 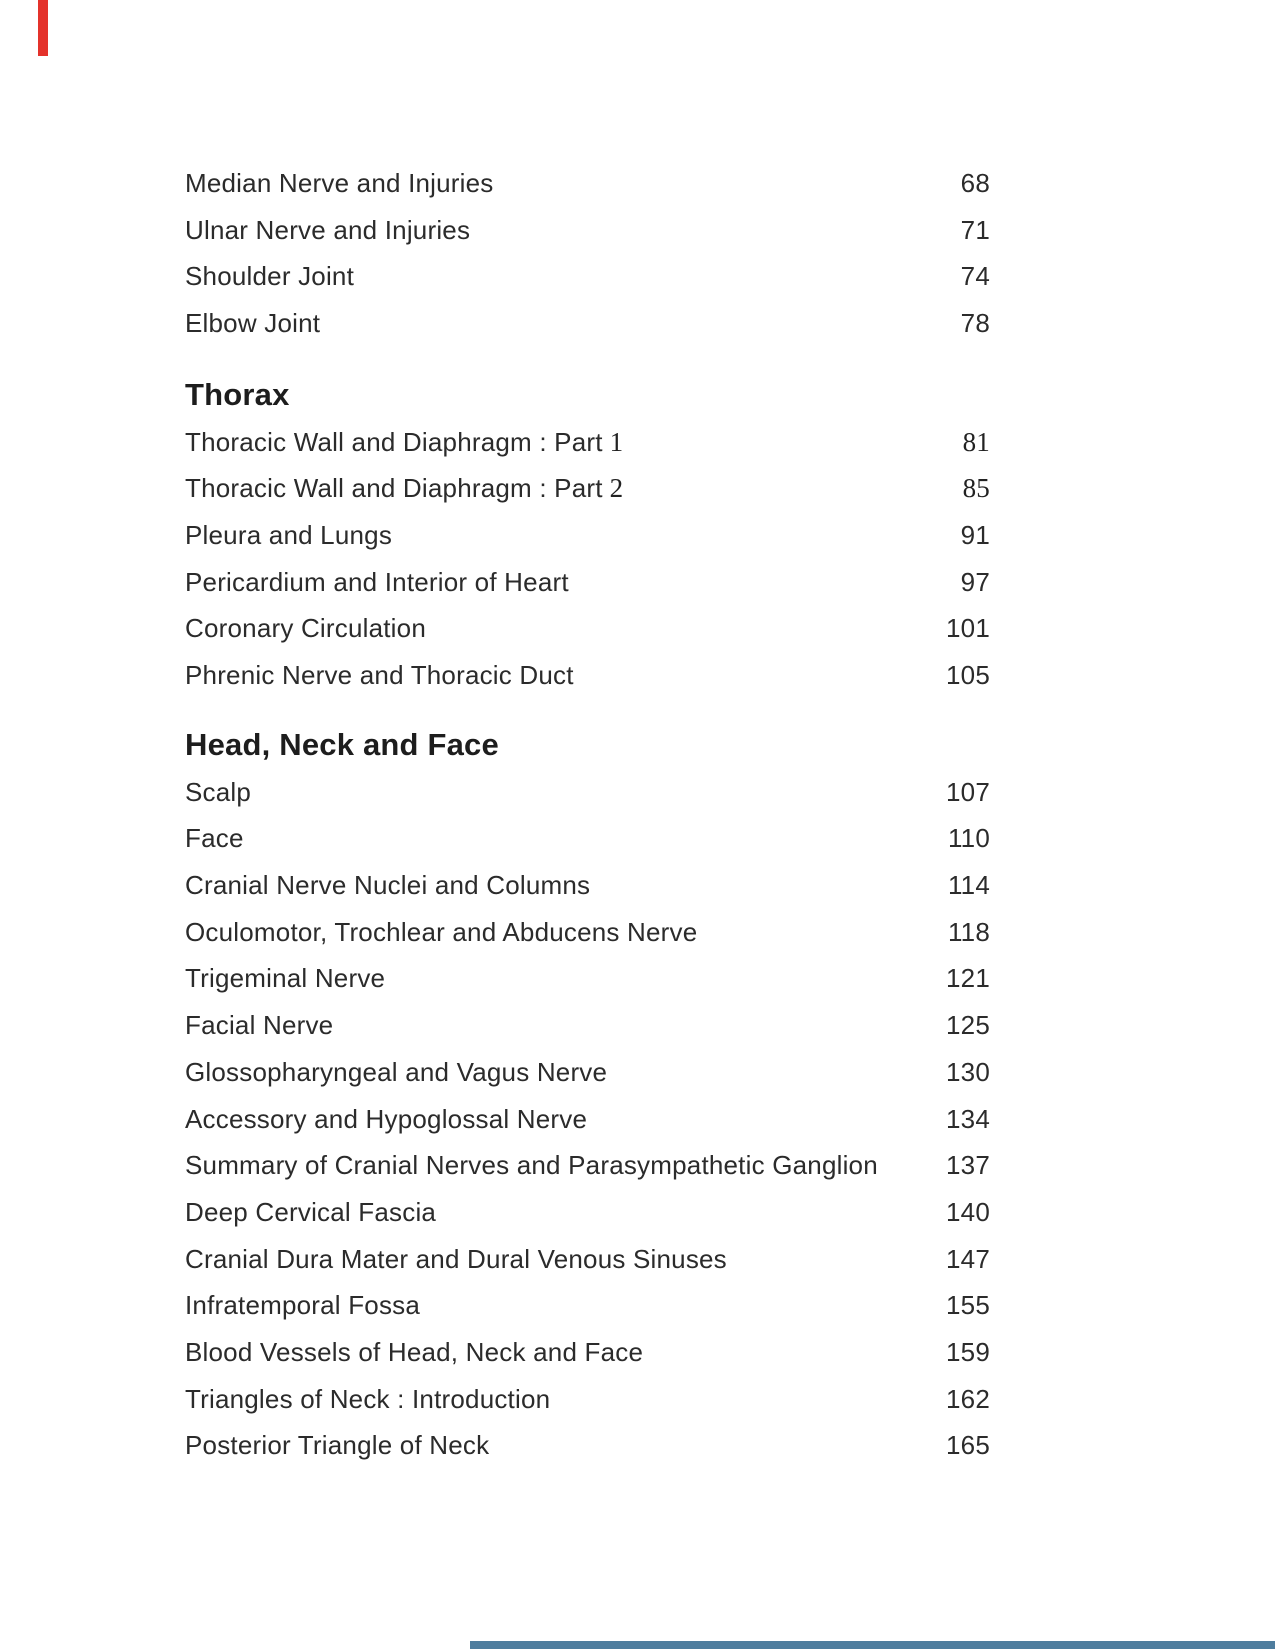 I want to click on toc-entry-title: Median Nerve and Injuries, so click(x=339, y=182).